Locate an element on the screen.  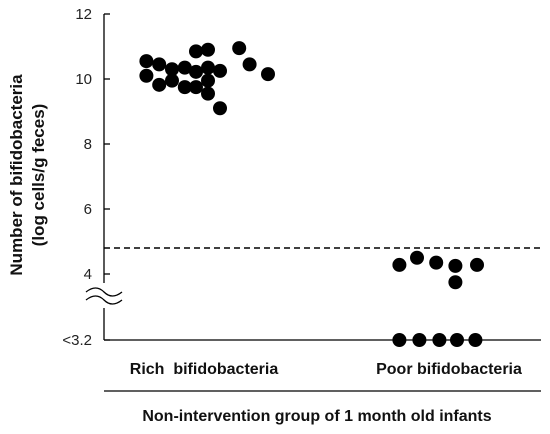
y-tick-label-4: 4 is located at coordinates (88, 274).